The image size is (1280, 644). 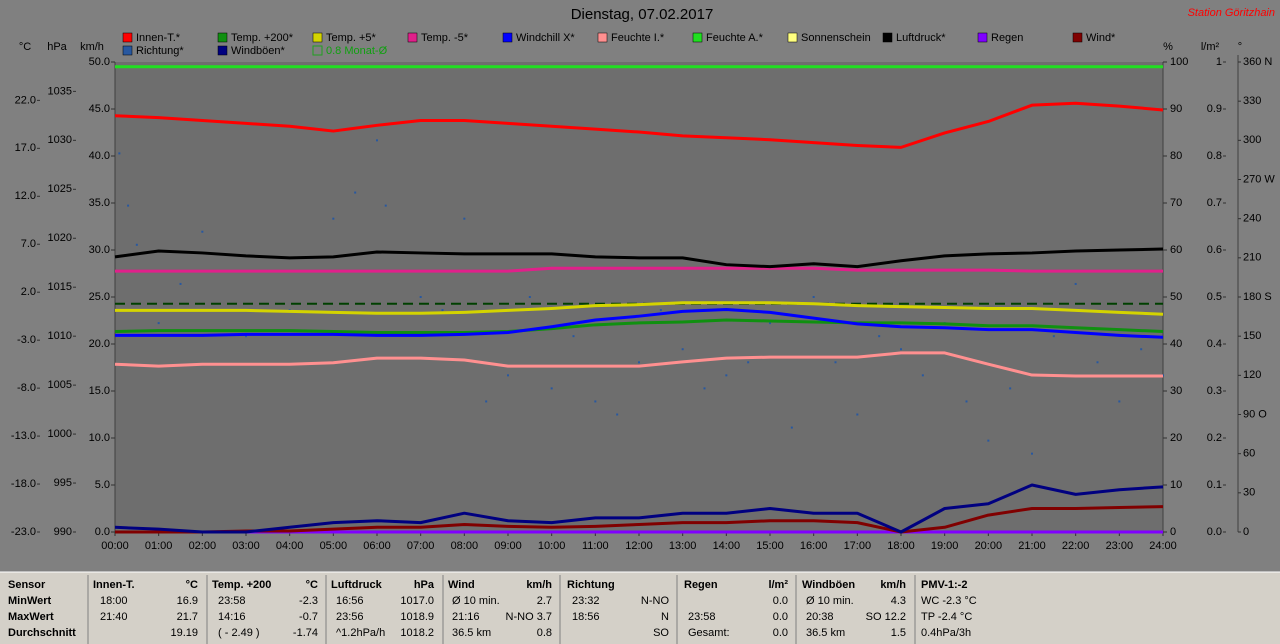 What do you see at coordinates (160, 51) in the screenshot?
I see `legend-label: Richtung*` at bounding box center [160, 51].